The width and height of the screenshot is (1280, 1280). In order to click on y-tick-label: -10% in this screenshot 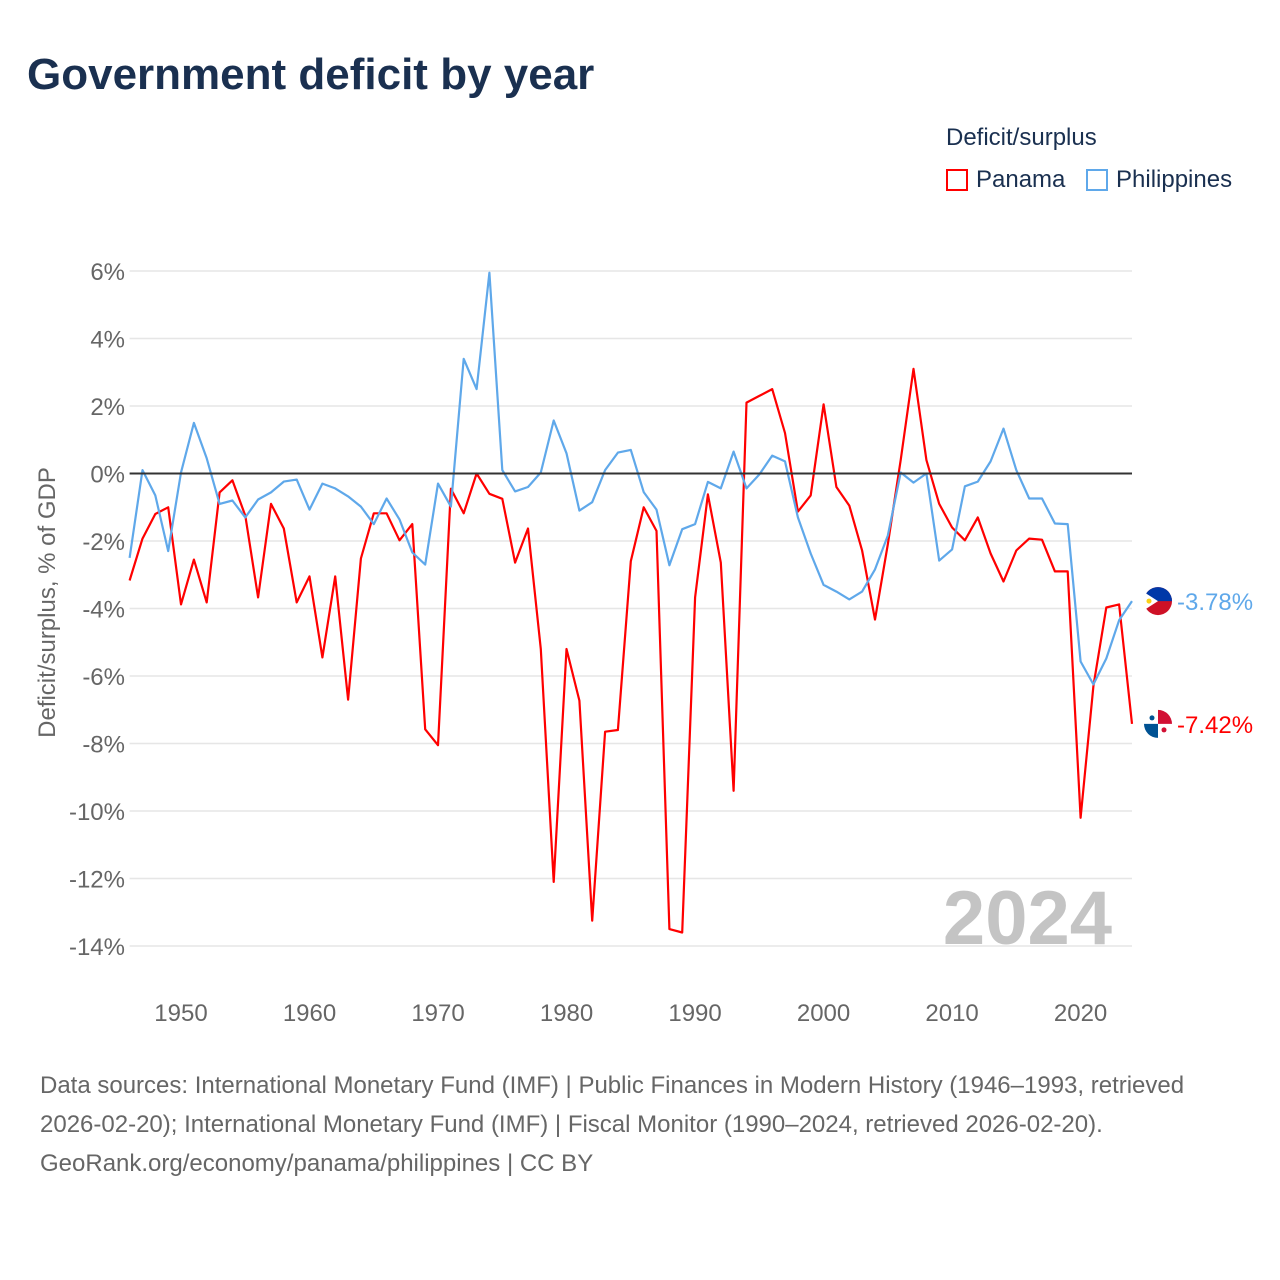, I will do `click(97, 812)`.